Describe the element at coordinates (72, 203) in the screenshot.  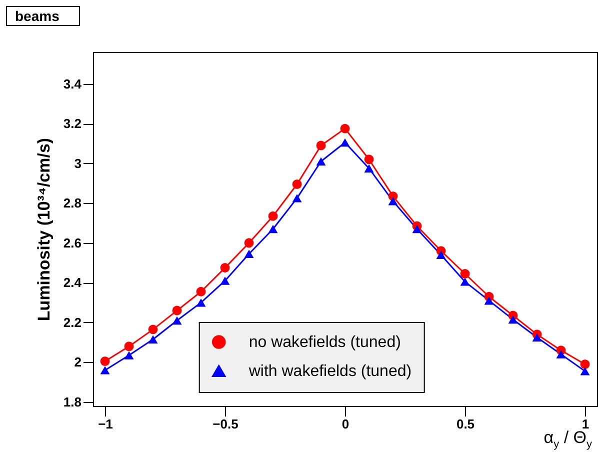
I see `y-tick-label: 2.8` at that location.